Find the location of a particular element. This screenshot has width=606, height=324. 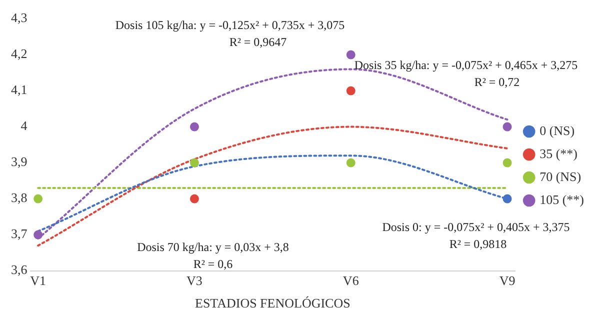

y-tick-label: 4 is located at coordinates (24, 126).